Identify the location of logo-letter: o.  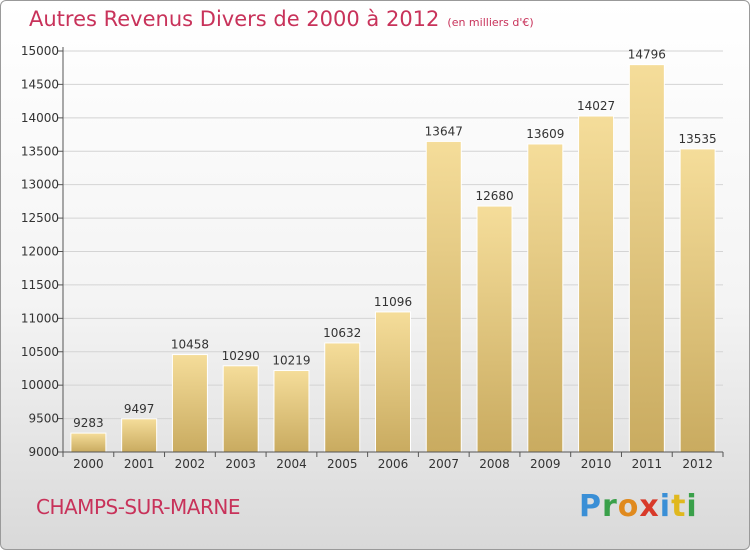
(628, 506).